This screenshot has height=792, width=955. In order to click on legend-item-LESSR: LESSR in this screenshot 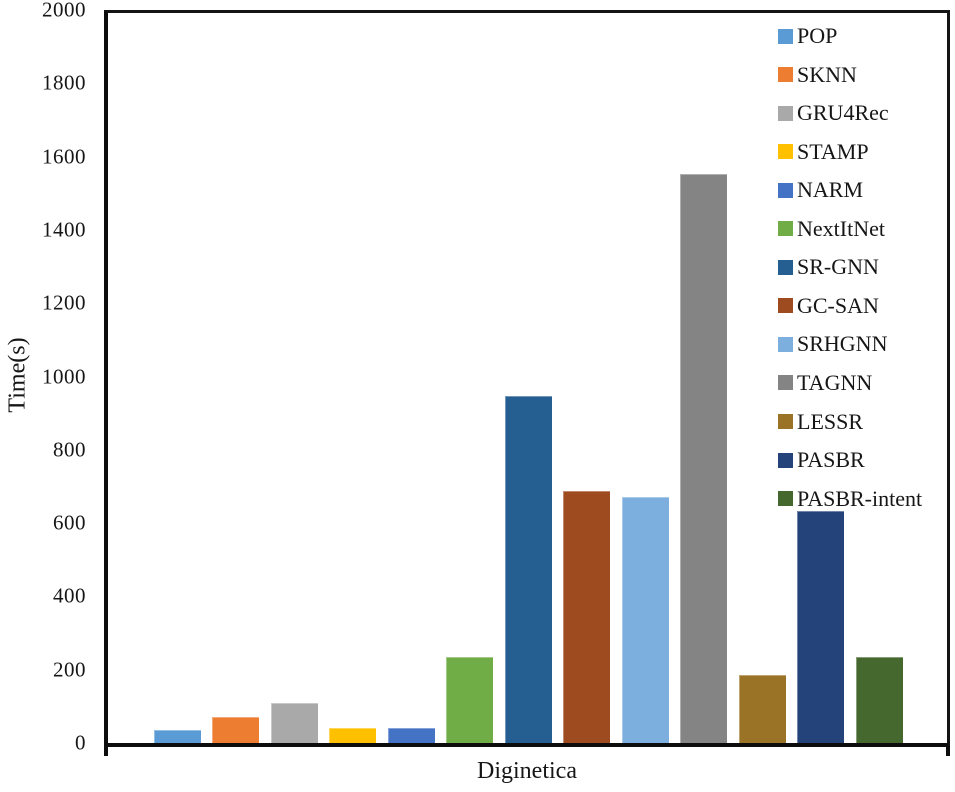, I will do `click(821, 421)`.